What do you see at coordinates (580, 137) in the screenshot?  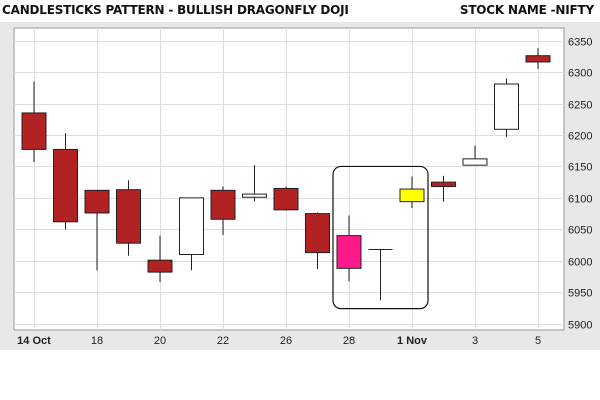 I see `y-tick-label: 6200` at bounding box center [580, 137].